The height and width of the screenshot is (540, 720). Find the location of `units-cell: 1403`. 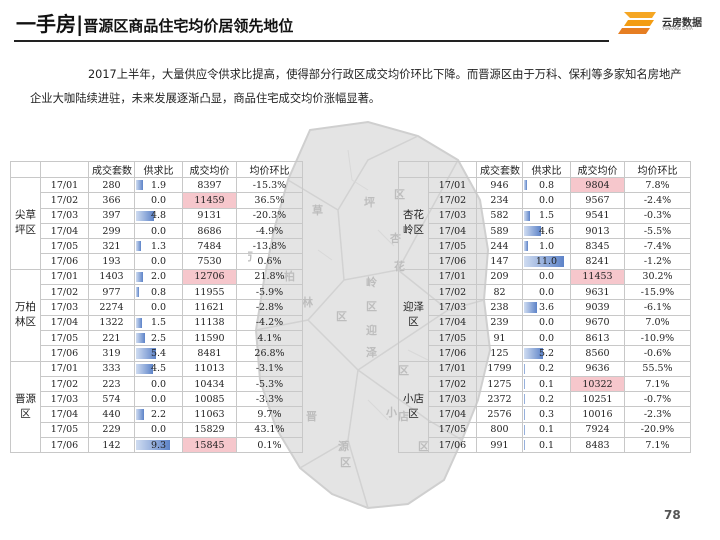

units-cell: 1403 is located at coordinates (111, 277).